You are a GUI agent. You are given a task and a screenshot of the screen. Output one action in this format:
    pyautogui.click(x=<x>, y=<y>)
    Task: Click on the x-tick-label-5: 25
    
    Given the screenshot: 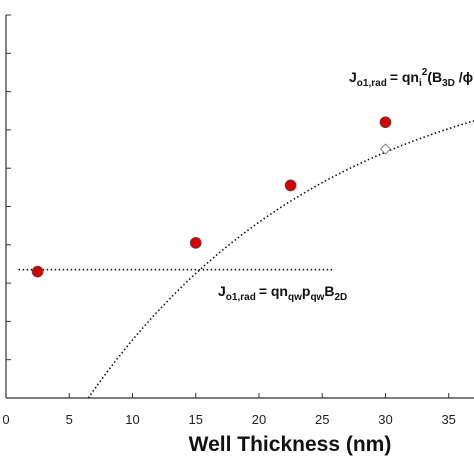 What is the action you would take?
    pyautogui.click(x=322, y=419)
    